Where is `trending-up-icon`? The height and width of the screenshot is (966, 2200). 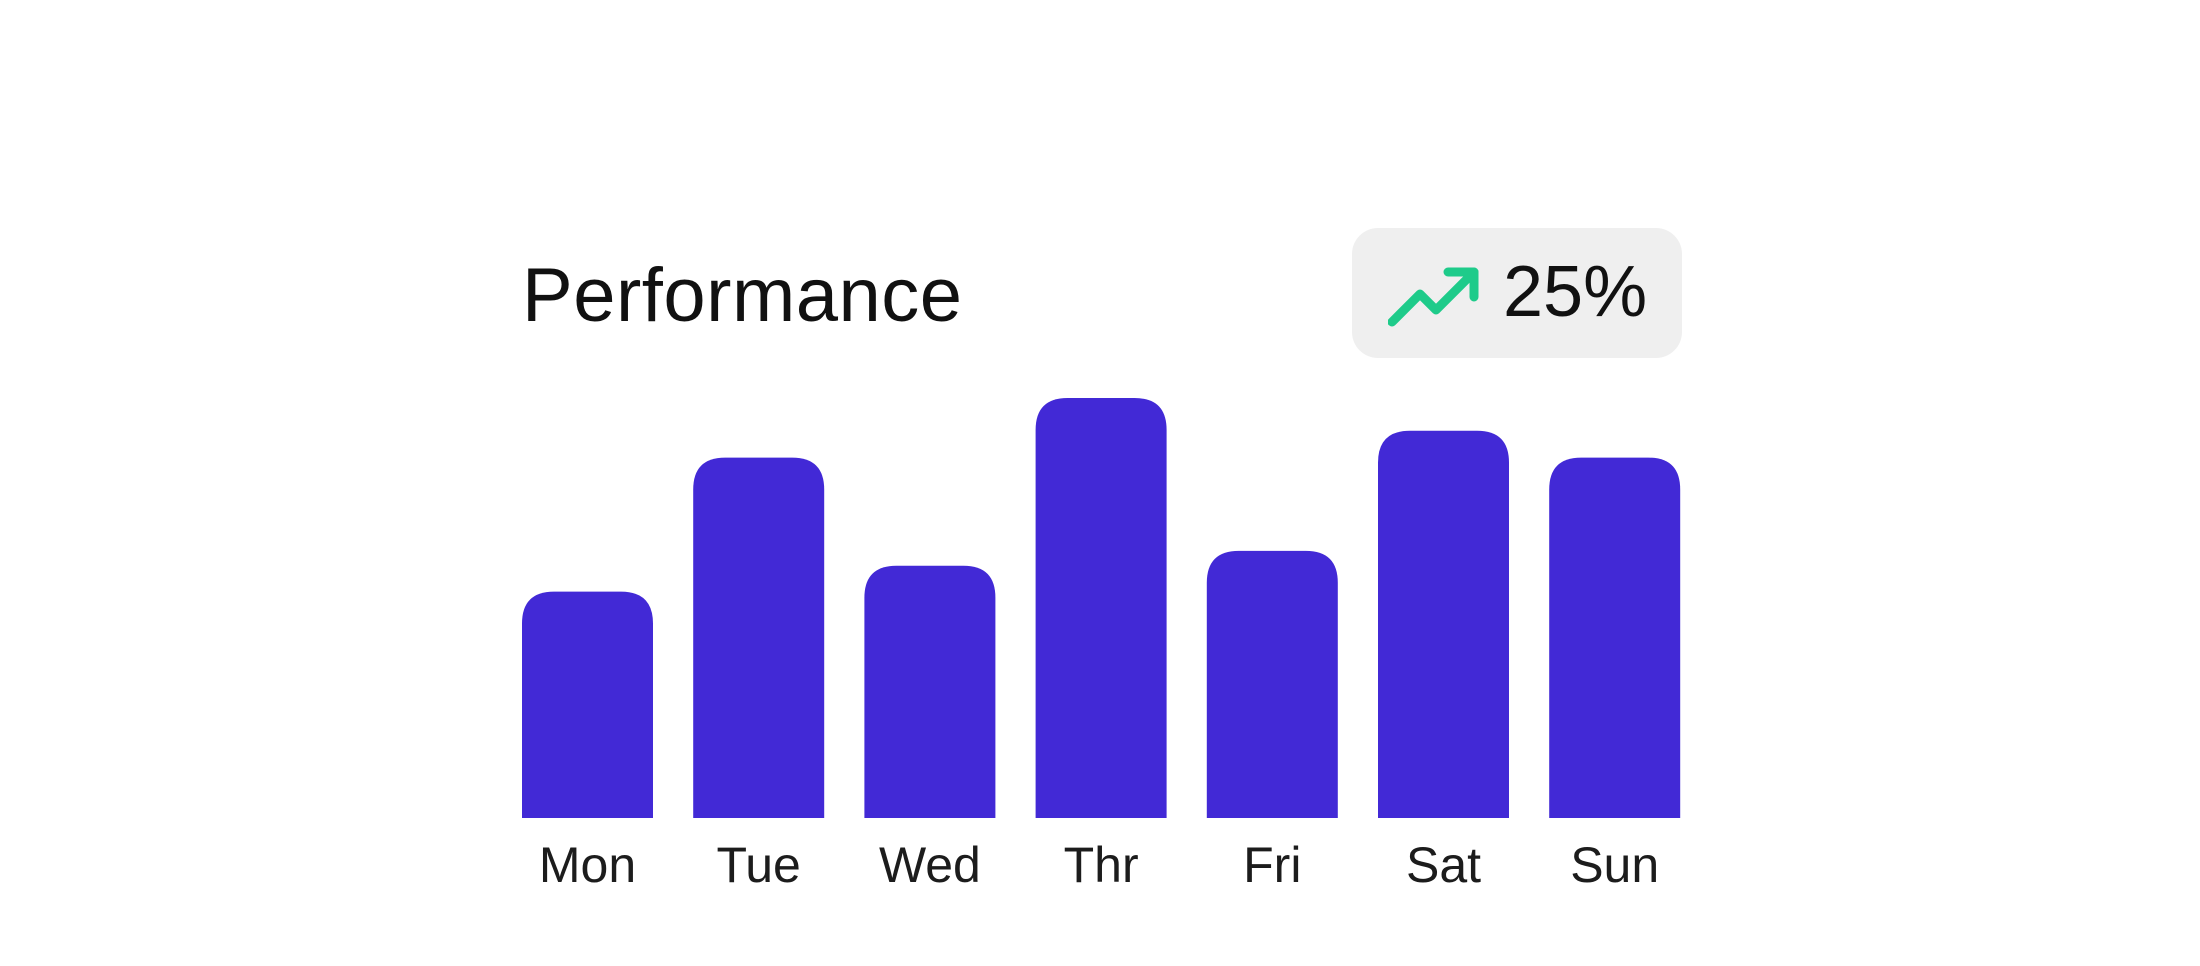
trending-up-icon is located at coordinates (1433, 297).